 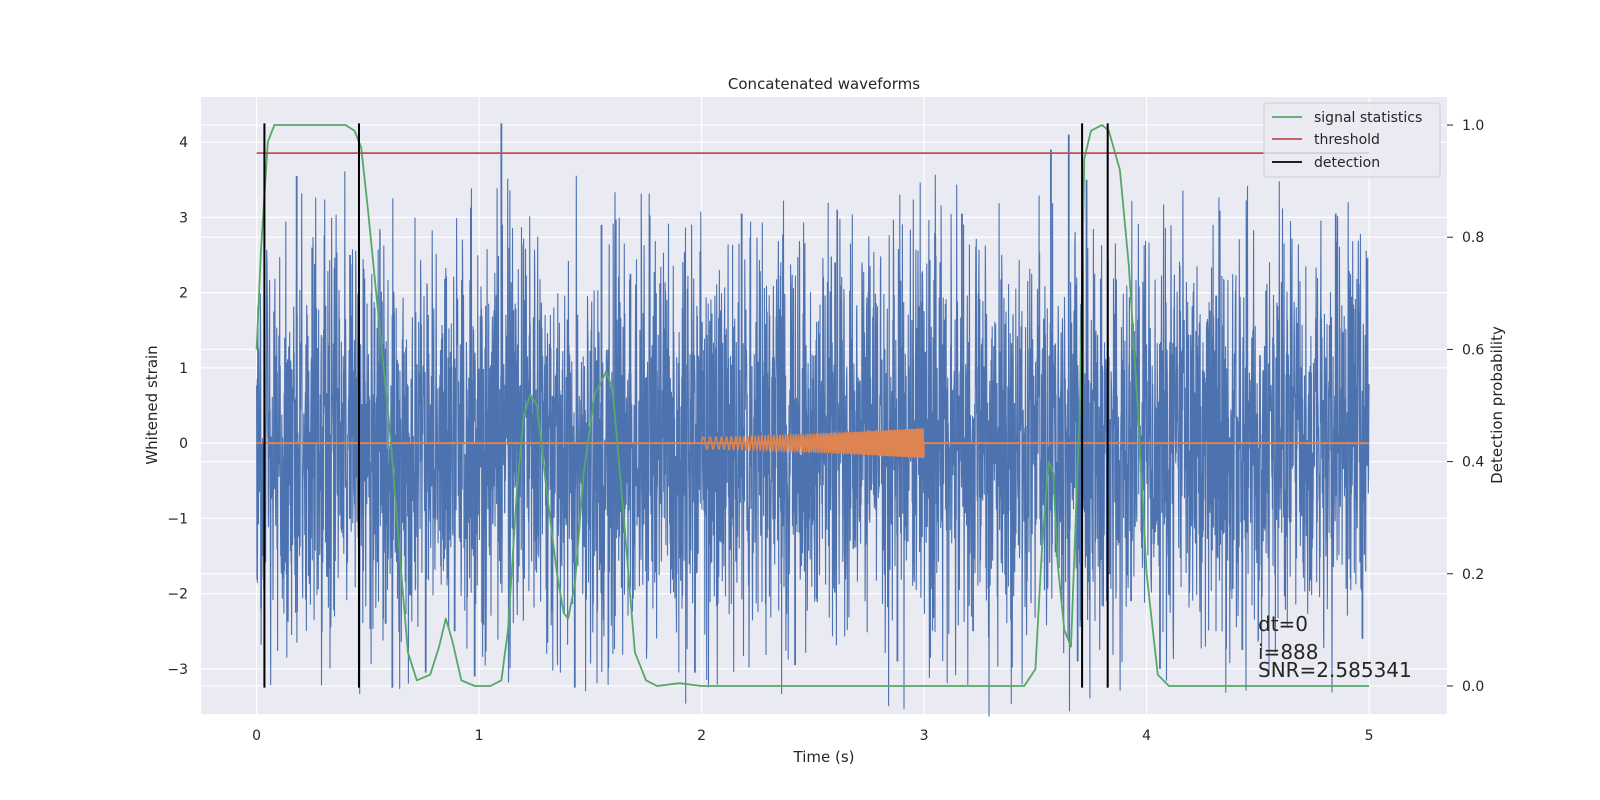 What do you see at coordinates (256, 736) in the screenshot?
I see `x-tick-label: 0` at bounding box center [256, 736].